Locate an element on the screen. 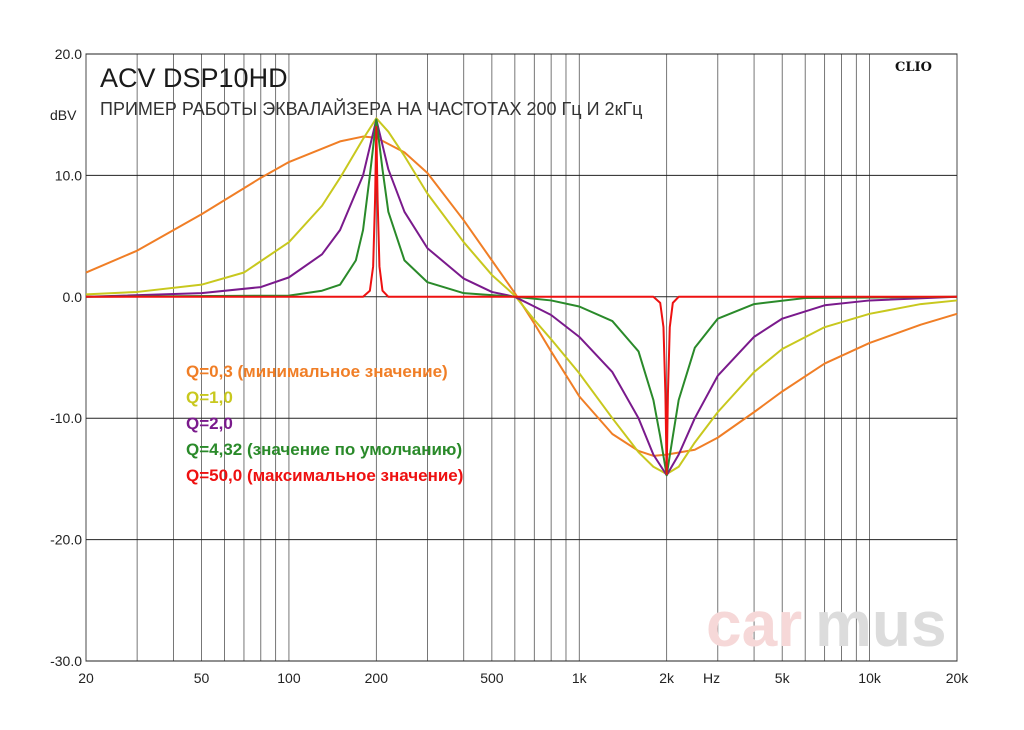 Image resolution: width=1024 pixels, height=730 pixels. clio-brand-label: CLIO is located at coordinates (913, 67).